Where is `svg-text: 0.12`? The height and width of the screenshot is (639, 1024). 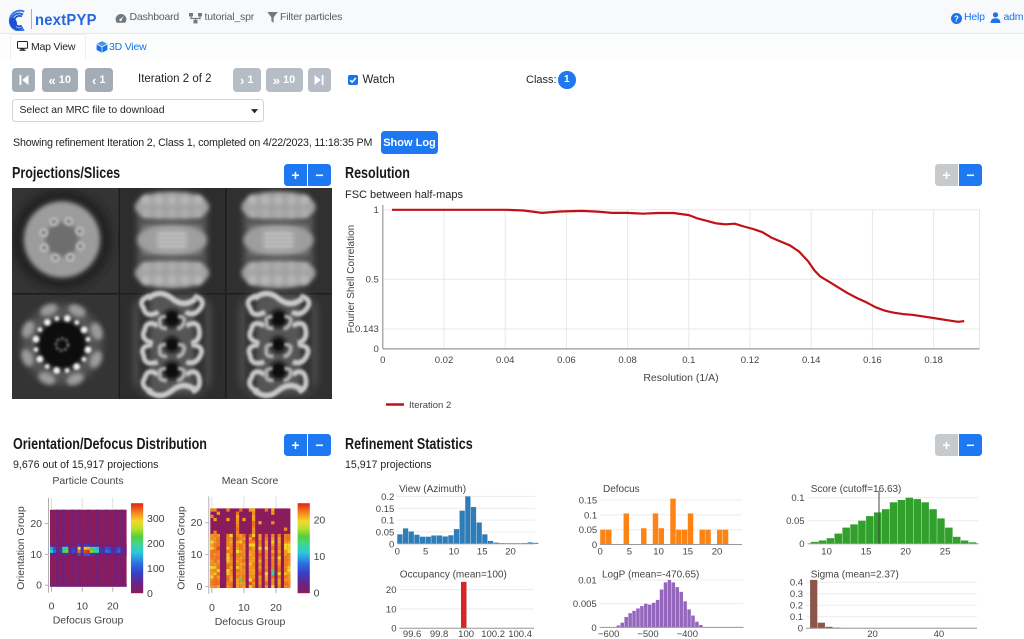 svg-text: 0.12 is located at coordinates (750, 360).